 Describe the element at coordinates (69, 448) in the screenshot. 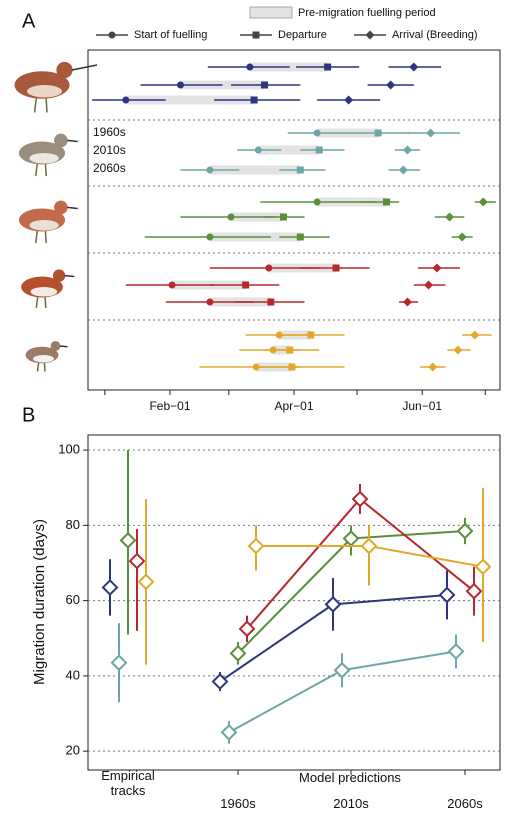

I see `y-tick-label: 100` at that location.